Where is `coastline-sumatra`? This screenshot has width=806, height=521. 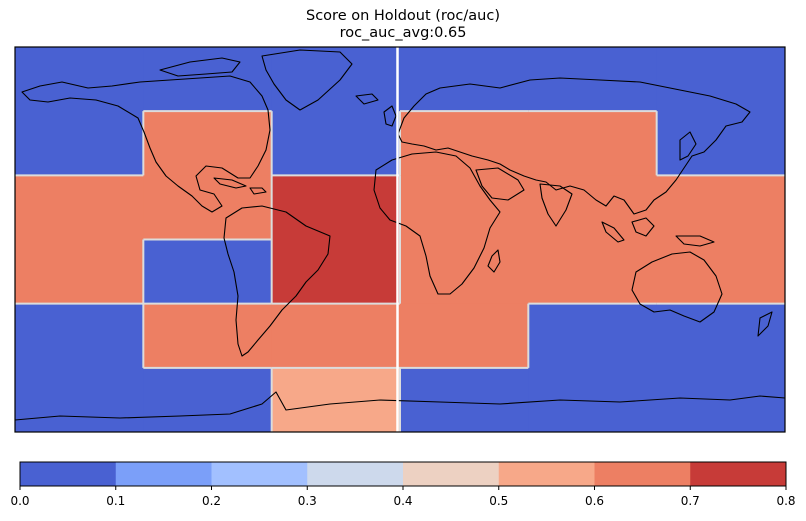
coastline-sumatra is located at coordinates (613, 232).